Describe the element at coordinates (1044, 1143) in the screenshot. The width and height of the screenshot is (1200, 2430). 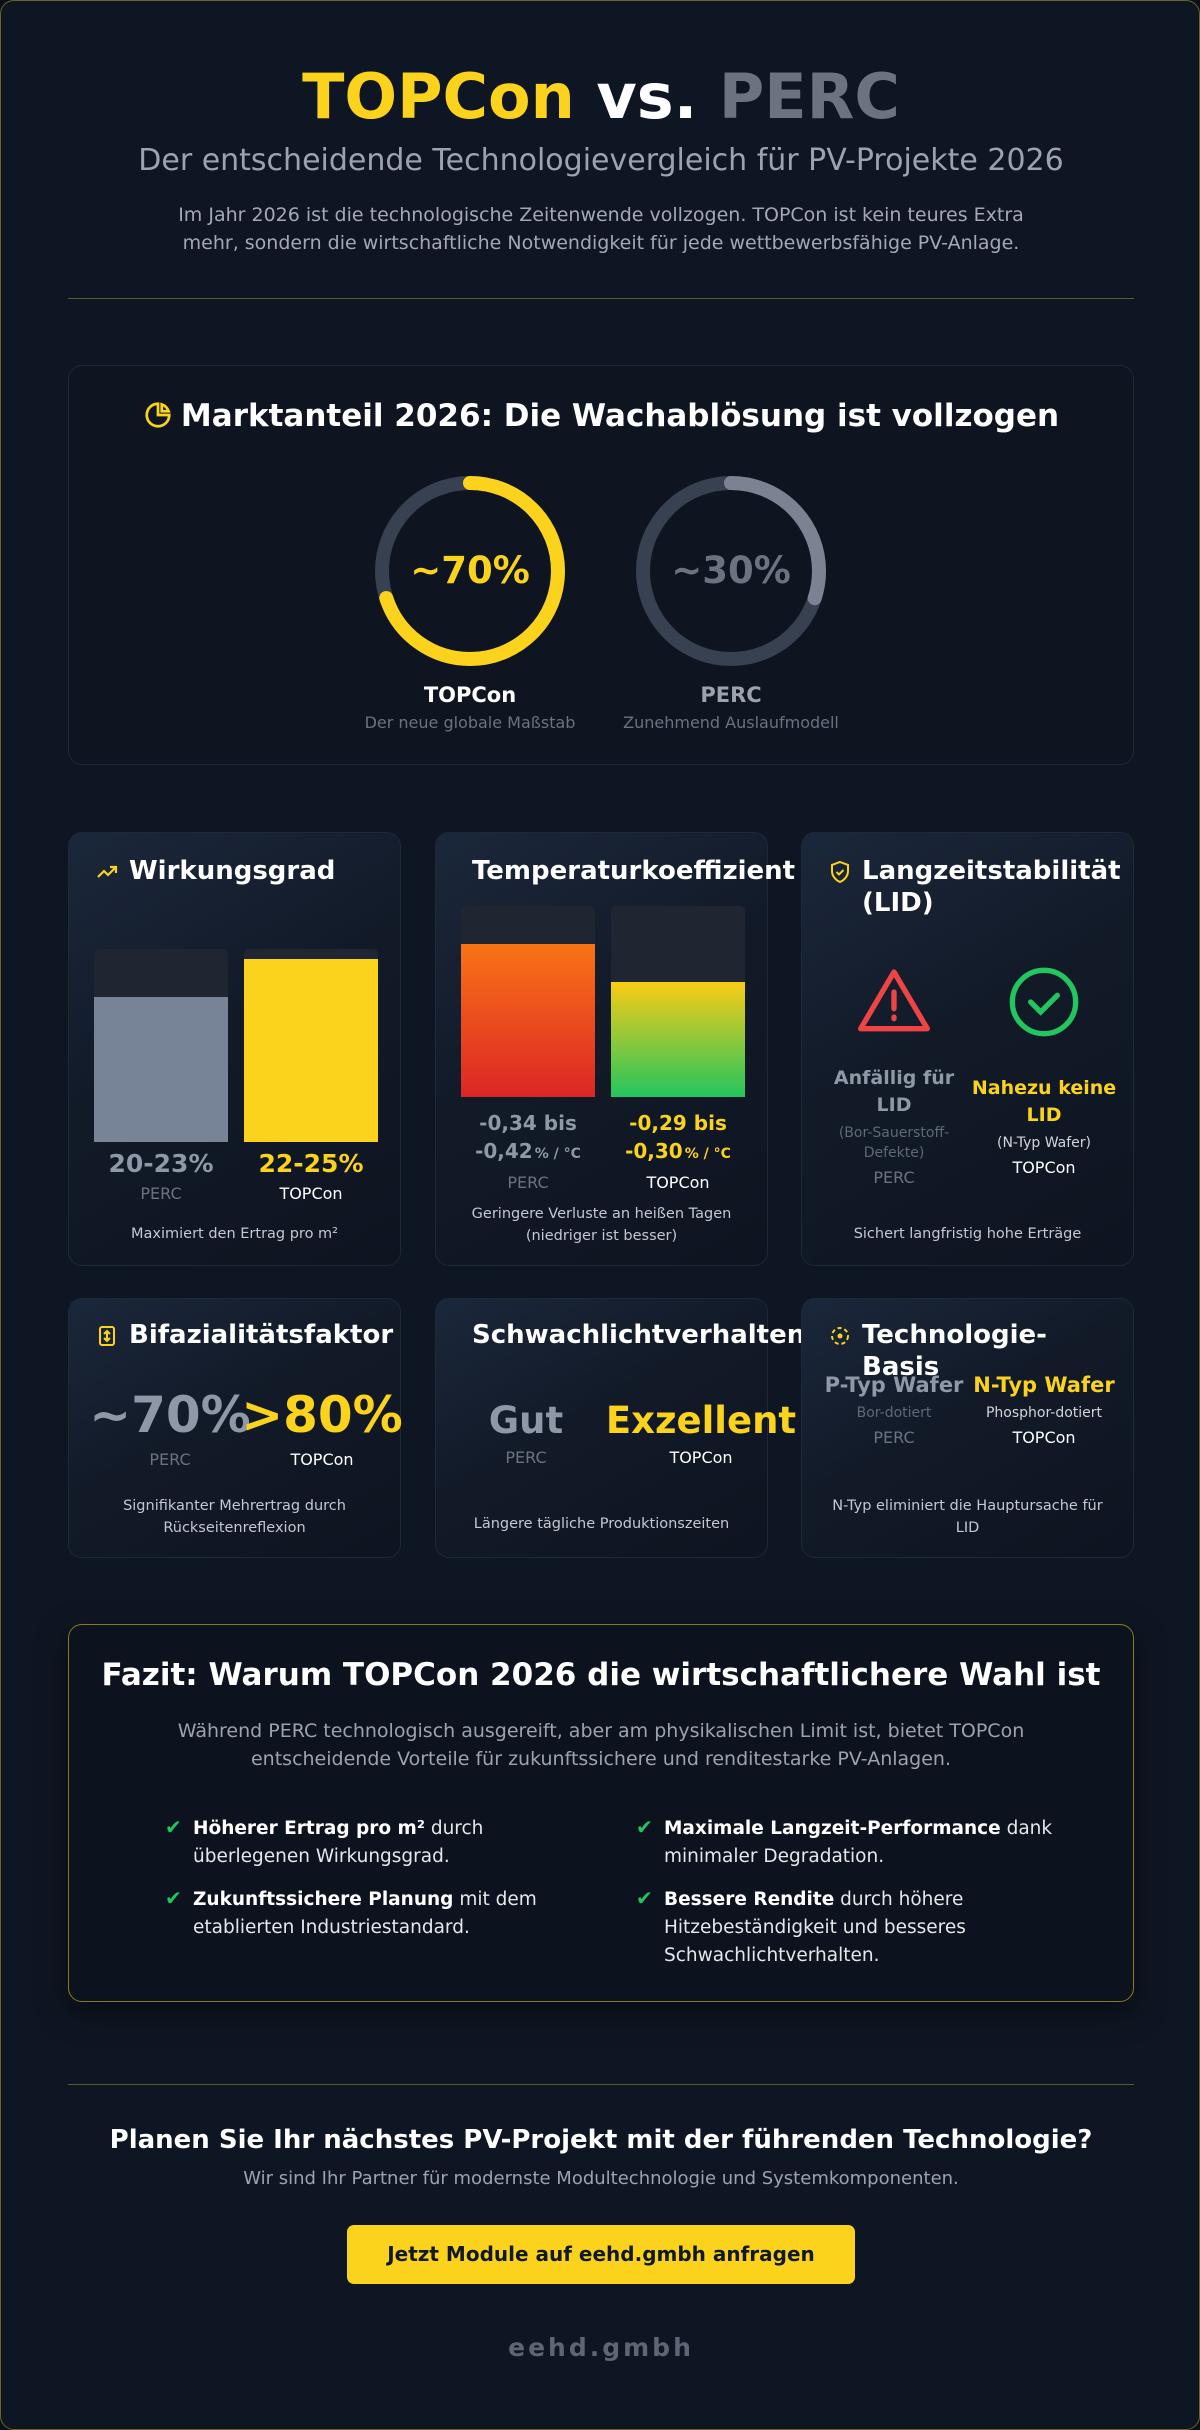
I see `item-detail: (N-Typ Wafer)` at that location.